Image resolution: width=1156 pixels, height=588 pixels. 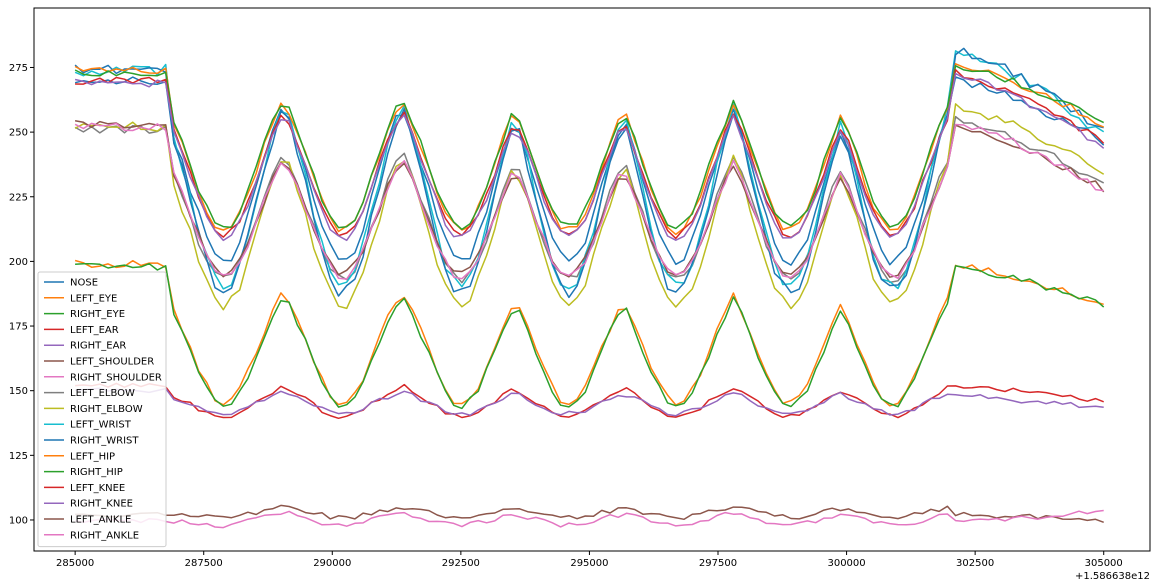 I want to click on x-tick-label: 292500, so click(x=461, y=563).